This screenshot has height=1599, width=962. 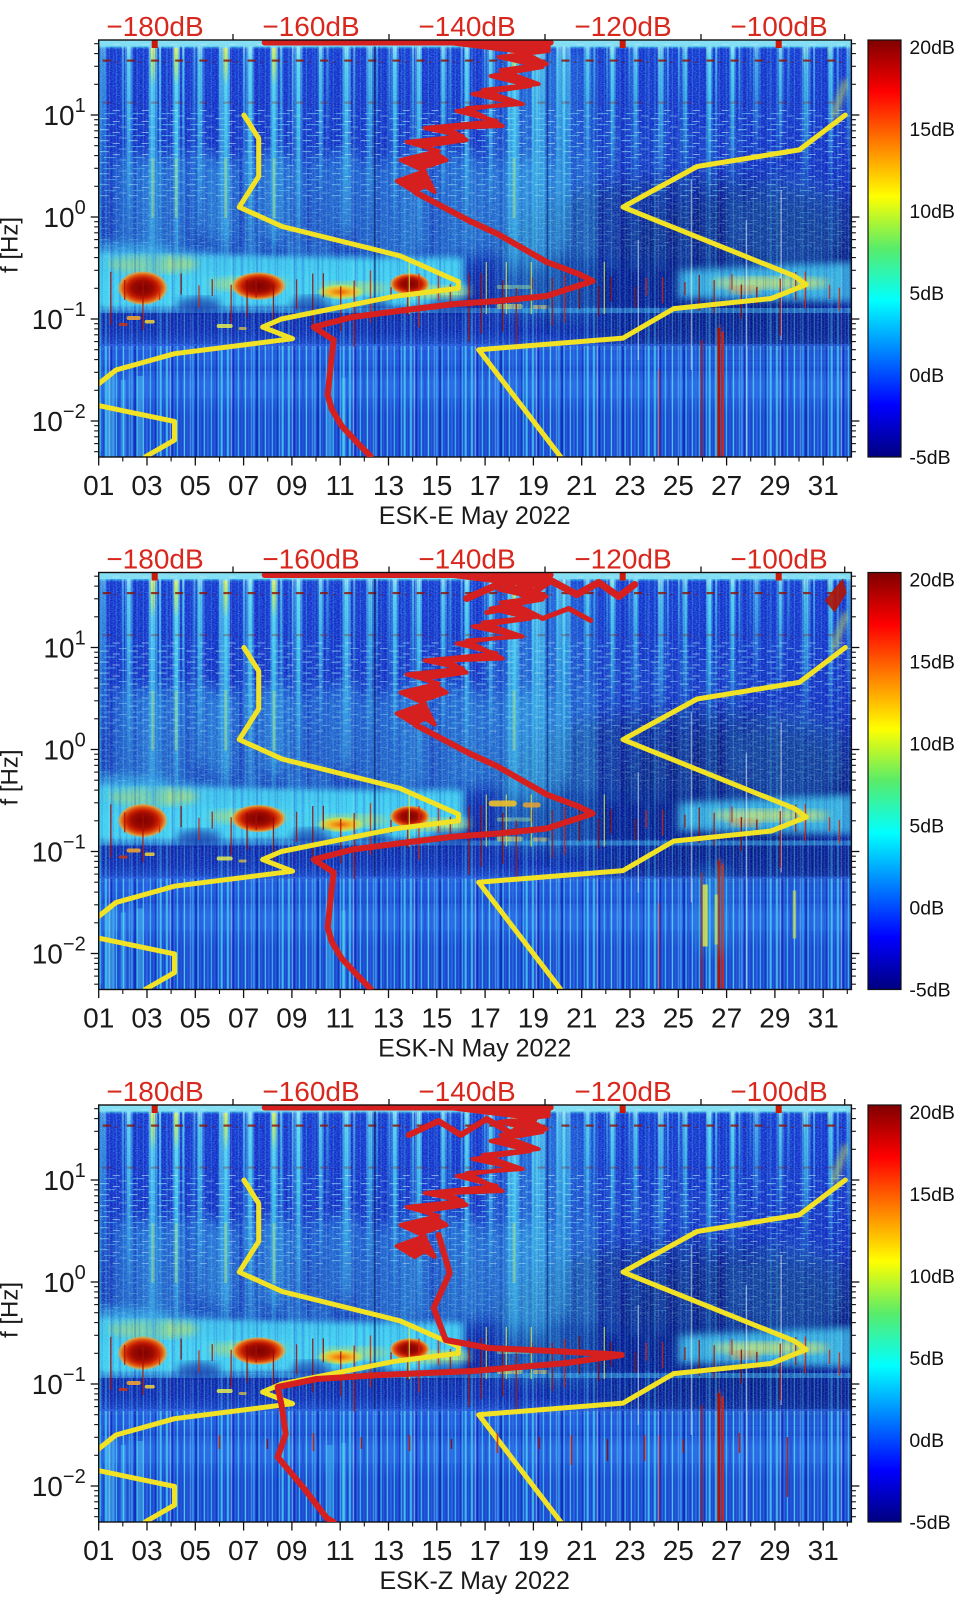 I want to click on svg-text: ESK-E May 2022, so click(x=475, y=516).